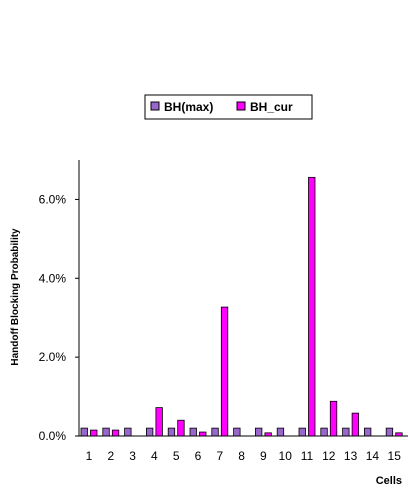 This screenshot has width=408, height=499. What do you see at coordinates (351, 456) in the screenshot?
I see `x-tick-label: 13` at bounding box center [351, 456].